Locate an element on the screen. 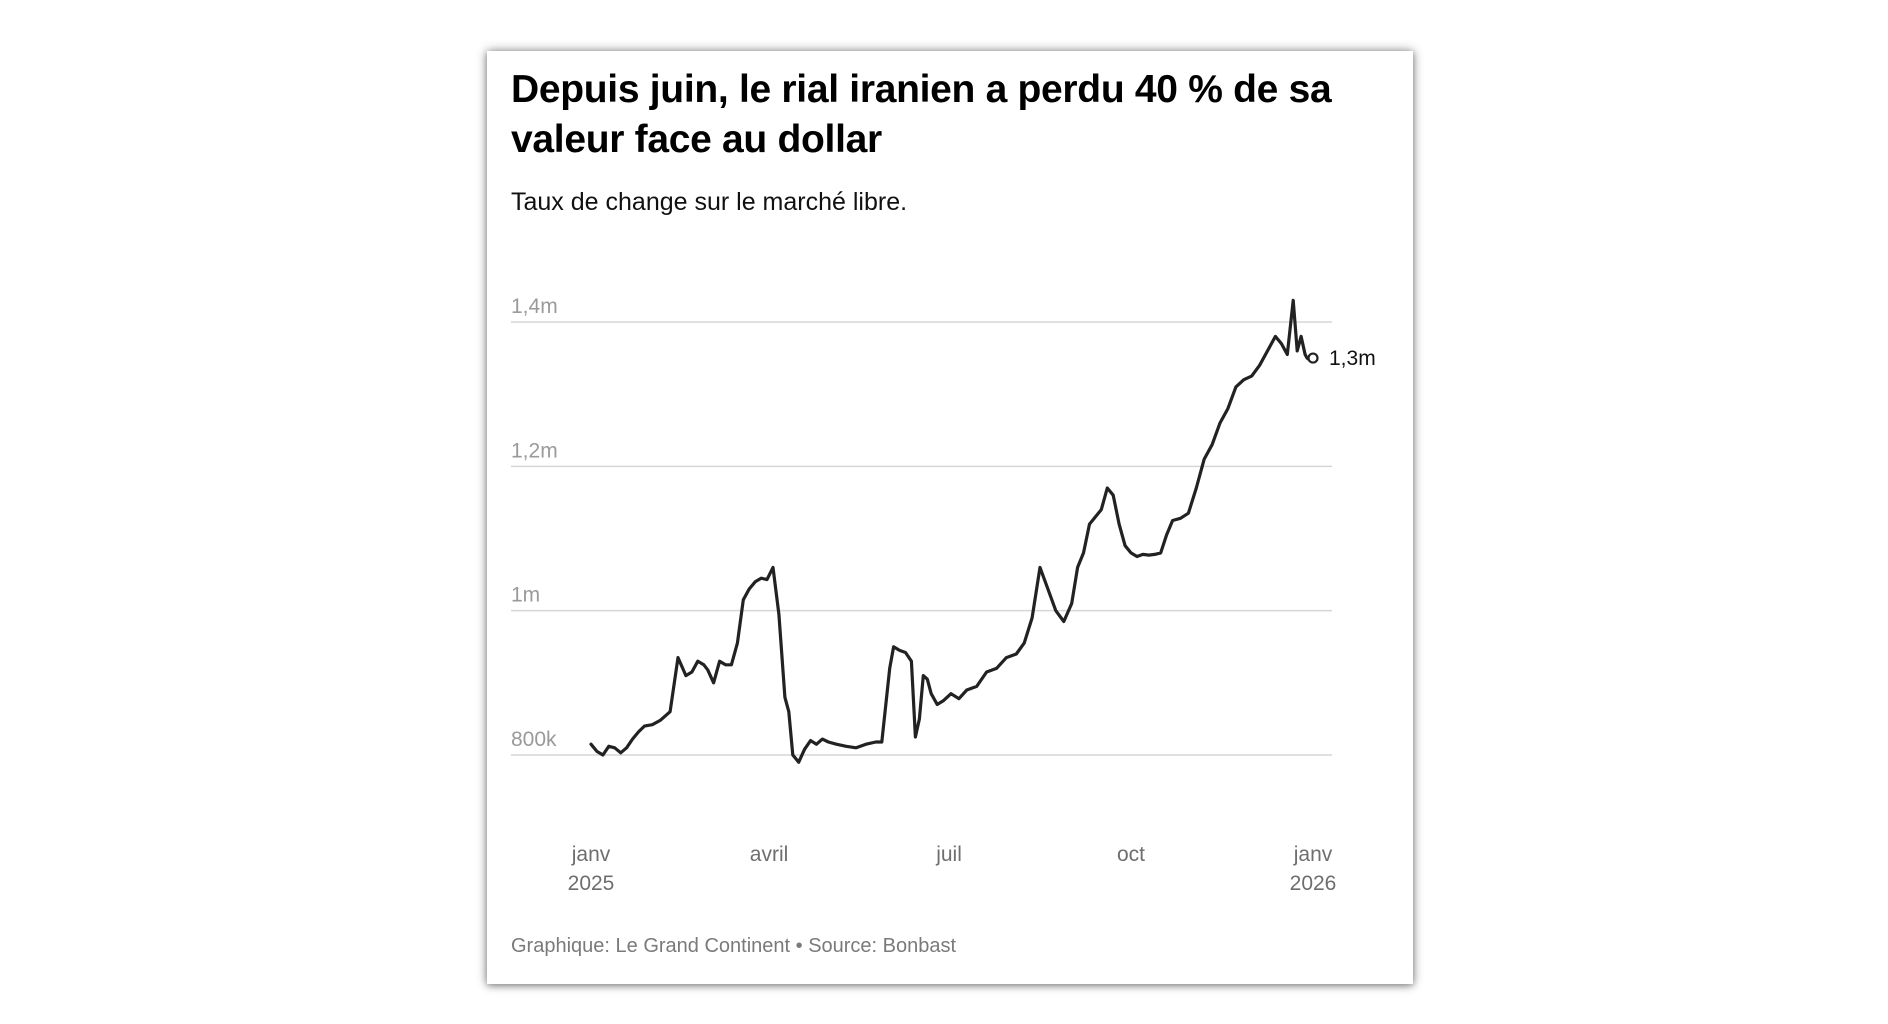 Image resolution: width=1888 pixels, height=1024 pixels. series-end-label: 1,3m is located at coordinates (1352, 358).